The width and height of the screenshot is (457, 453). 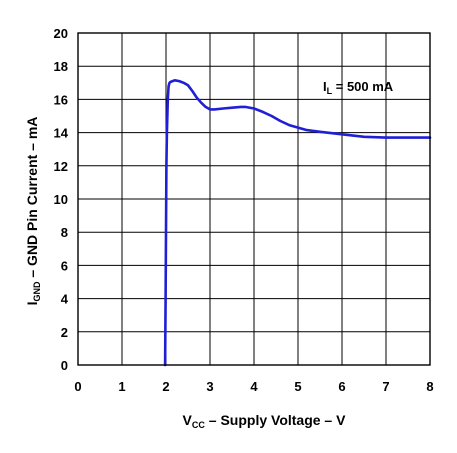 I want to click on y-axis-title: IGND – GND Pin Current – mA, so click(x=33, y=211).